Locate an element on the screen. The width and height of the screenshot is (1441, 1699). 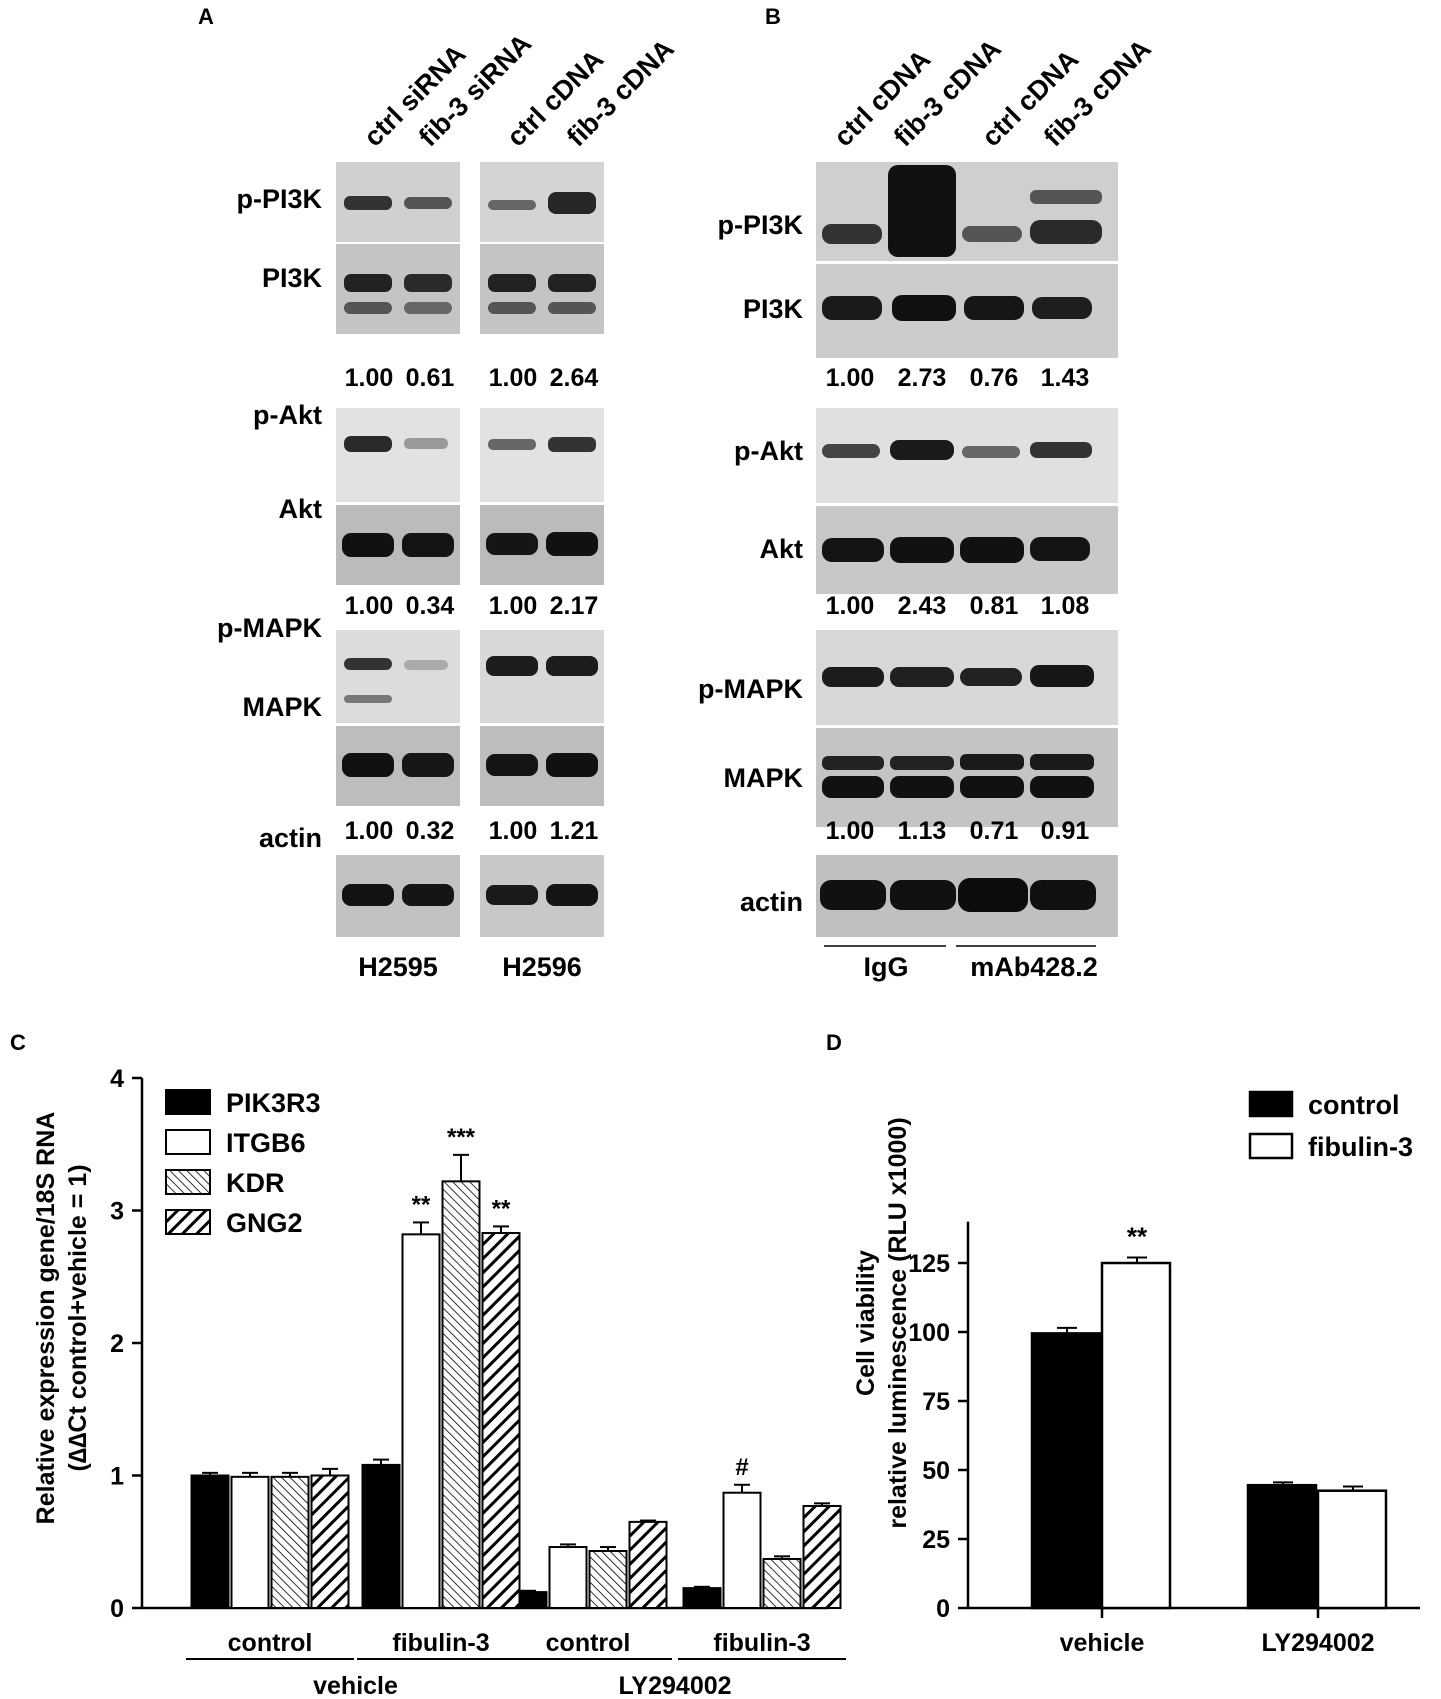
legend-label: GNG2 is located at coordinates (264, 1223).